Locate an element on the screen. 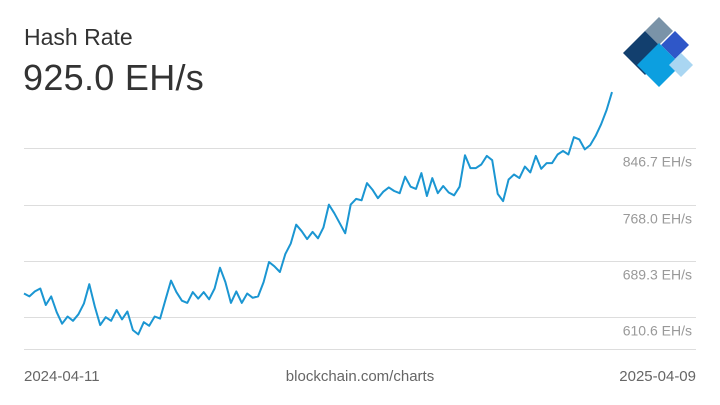 Image resolution: width=720 pixels, height=405 pixels. y-tick-label: 768.0 EH/s is located at coordinates (657, 219).